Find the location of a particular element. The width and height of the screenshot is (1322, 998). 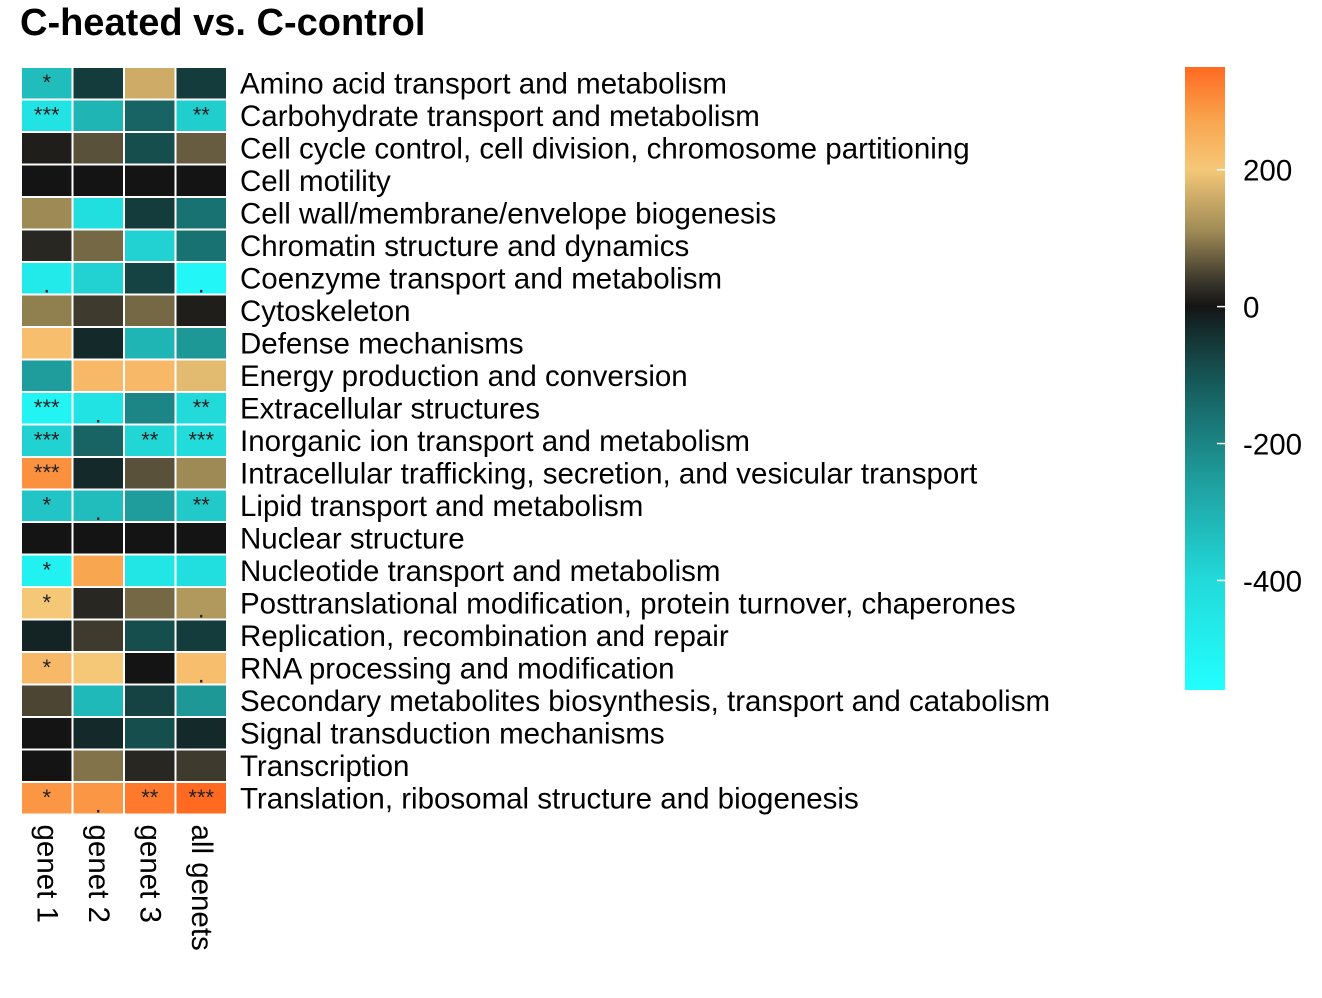

column-label: genet 1 is located at coordinates (46, 874).